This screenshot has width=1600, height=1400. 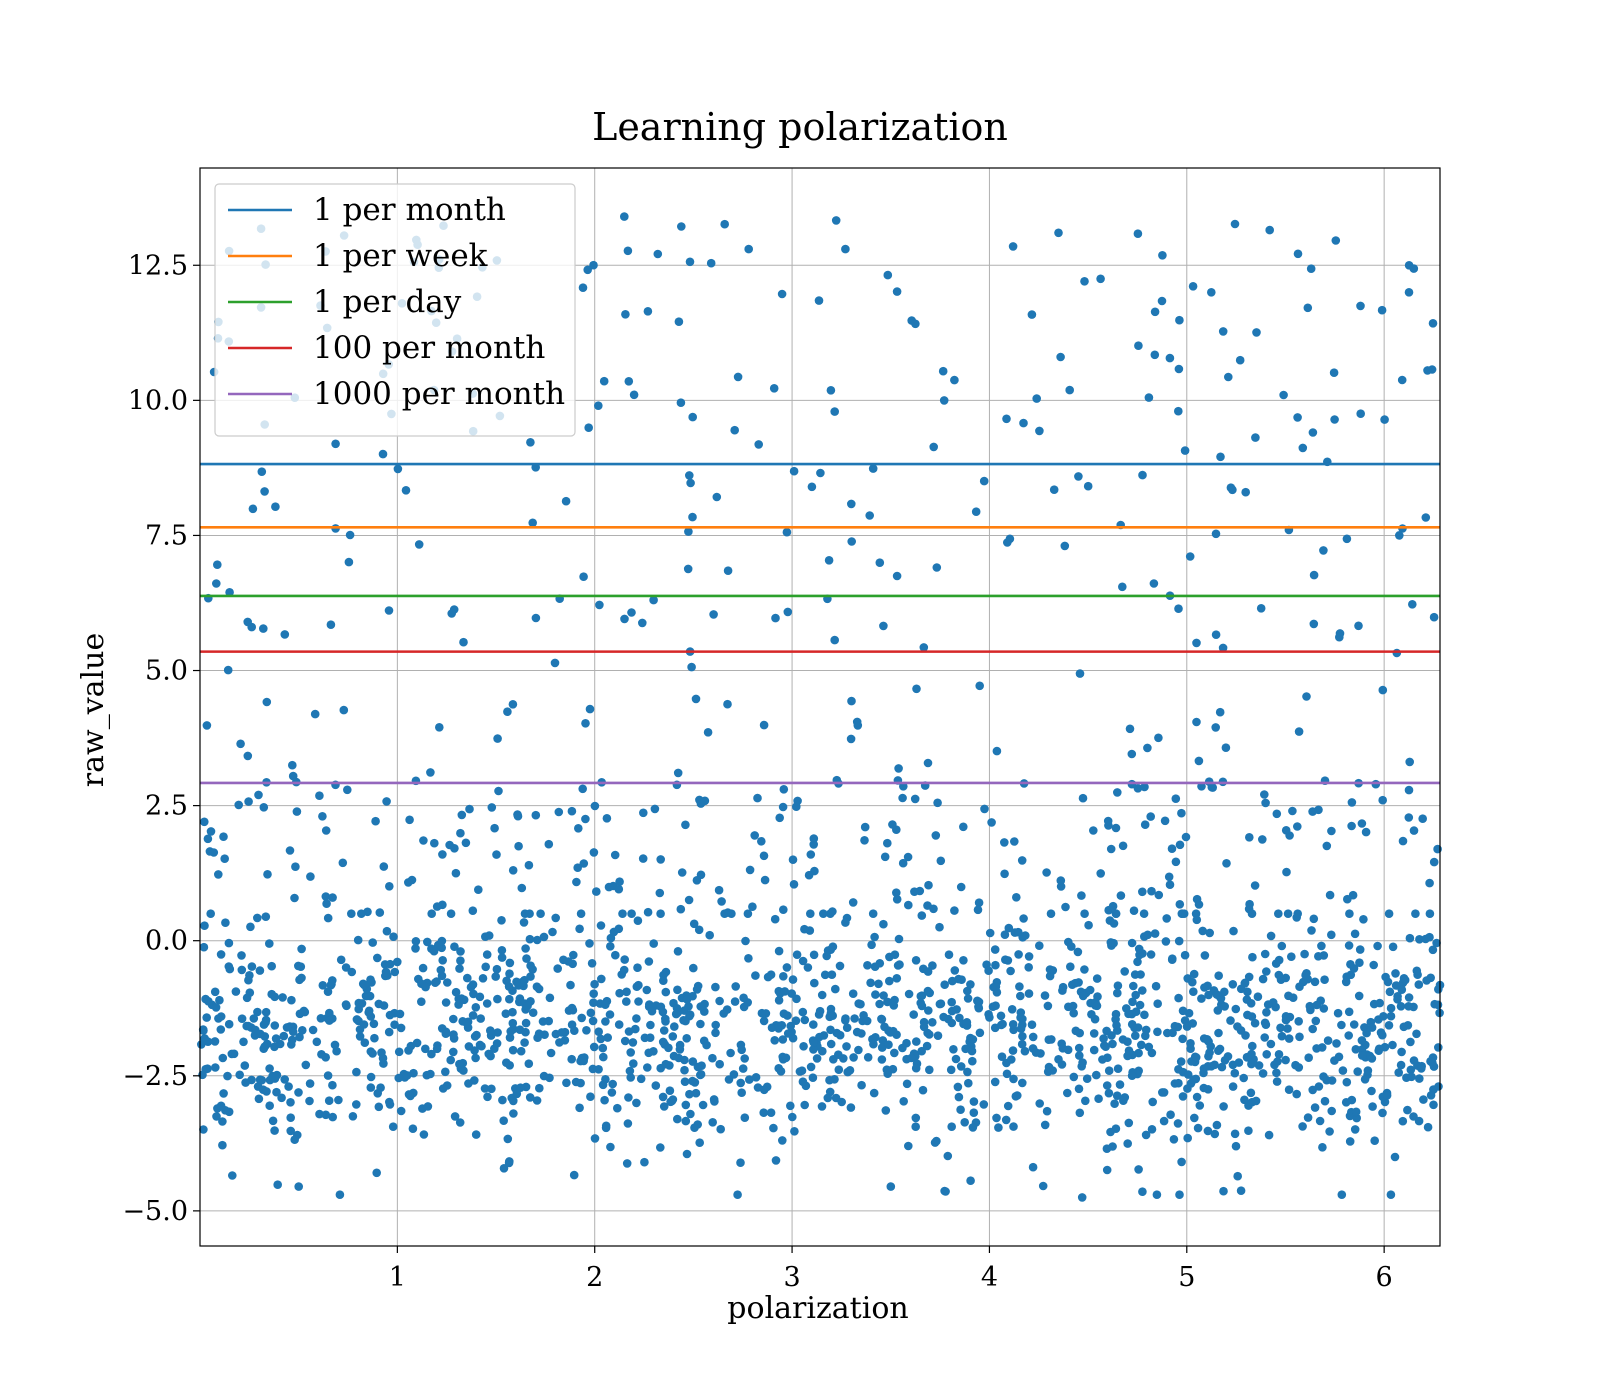 I want to click on x-axis: 1 2 3 4 5 6, so click(x=891, y=1269).